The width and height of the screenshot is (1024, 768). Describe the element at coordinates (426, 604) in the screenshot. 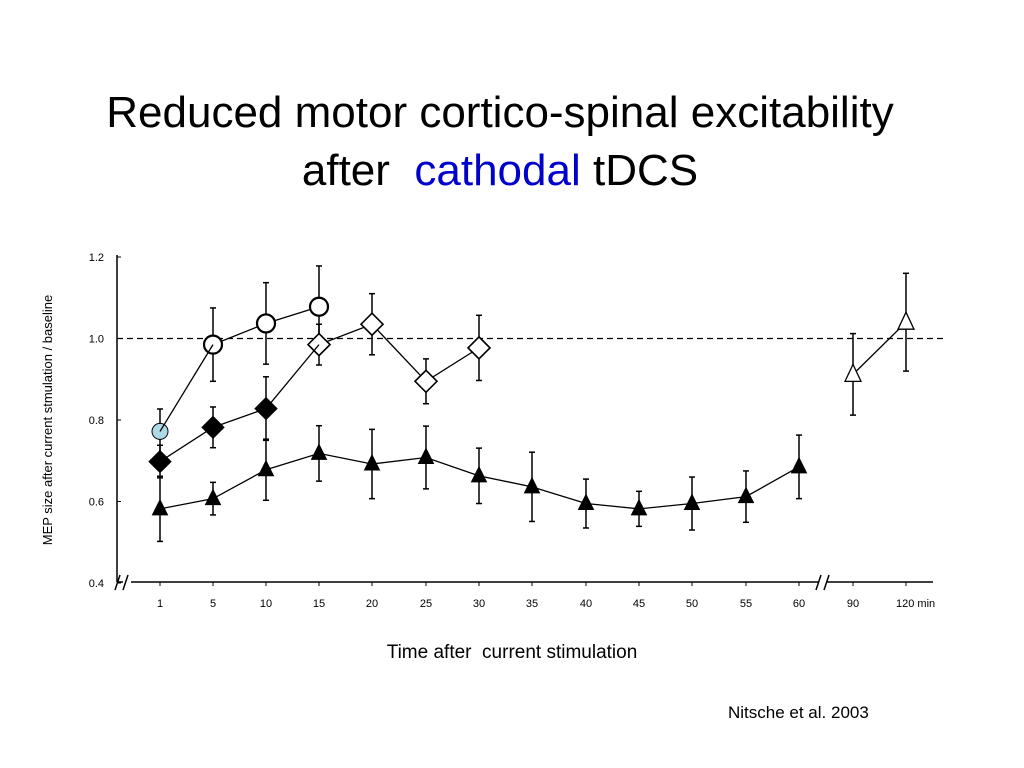

I see `x-tick-label: 25` at that location.